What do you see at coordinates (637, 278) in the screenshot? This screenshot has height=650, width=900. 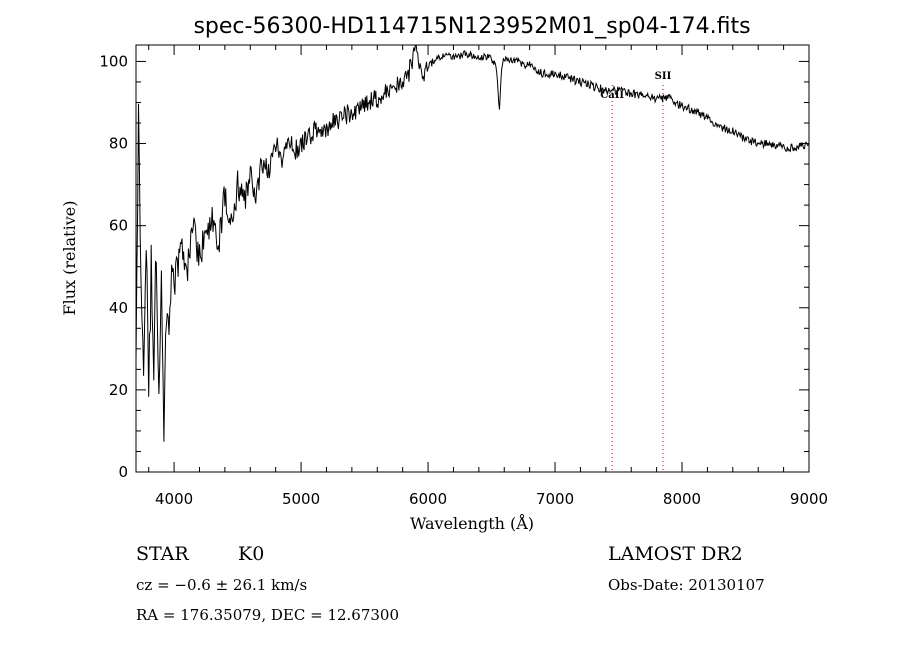 I see `marker-lines` at bounding box center [637, 278].